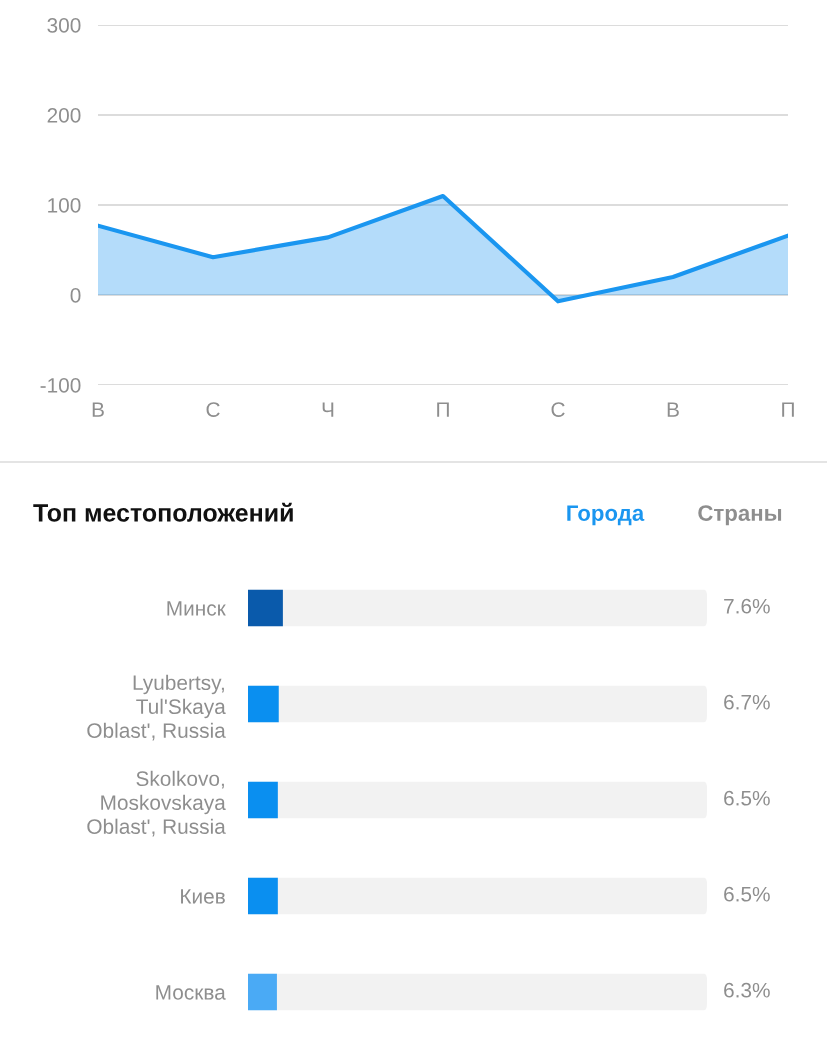 This screenshot has width=827, height=1047. I want to click on y-tick-label: 0, so click(75, 295).